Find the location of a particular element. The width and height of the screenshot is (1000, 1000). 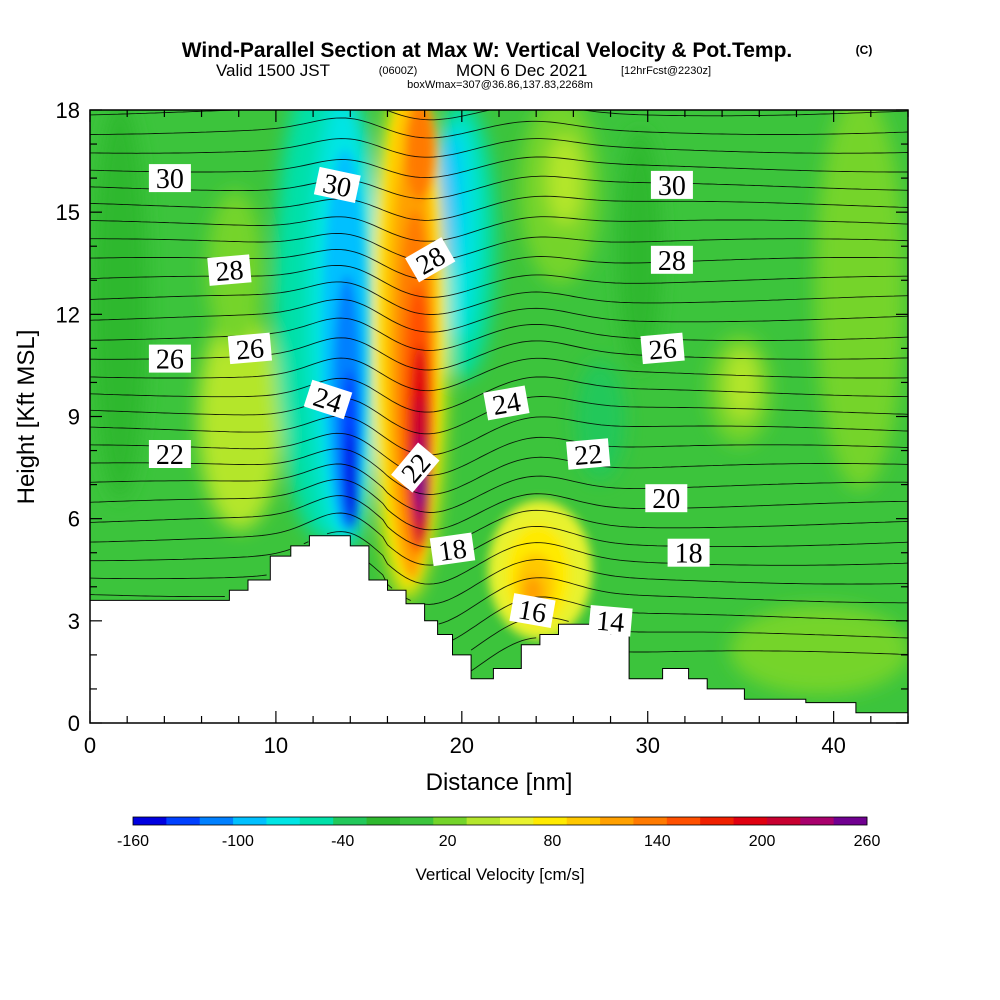

x-tick-label: 40 is located at coordinates (833, 745).